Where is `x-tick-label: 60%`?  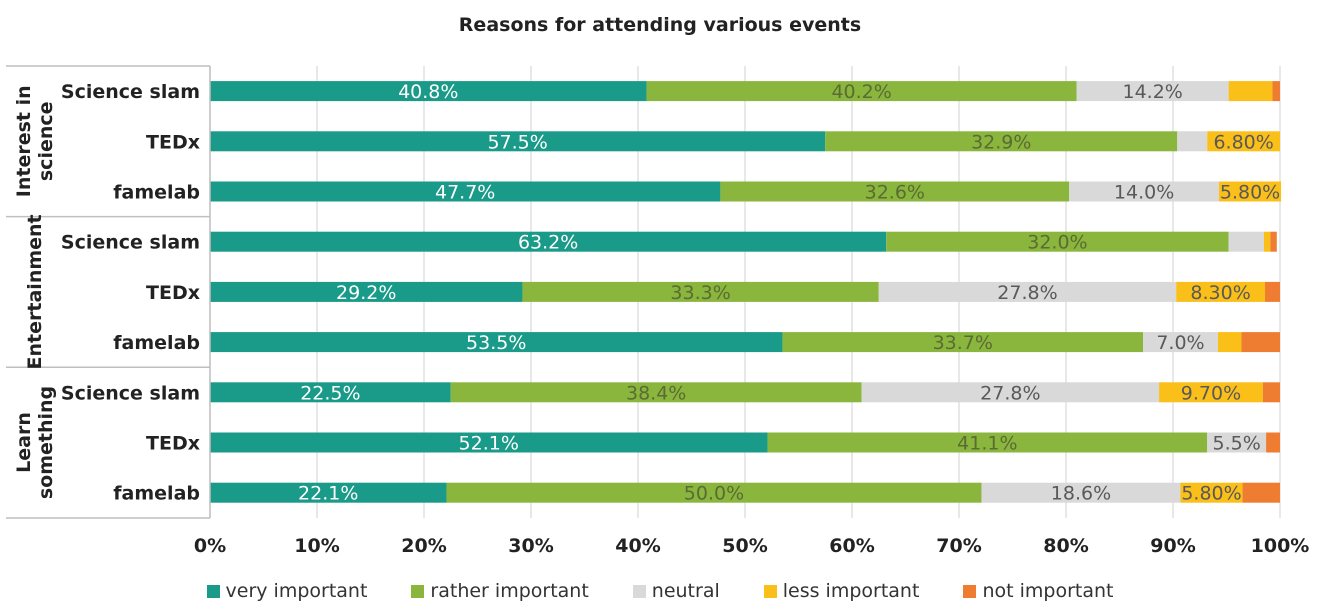
x-tick-label: 60% is located at coordinates (851, 546).